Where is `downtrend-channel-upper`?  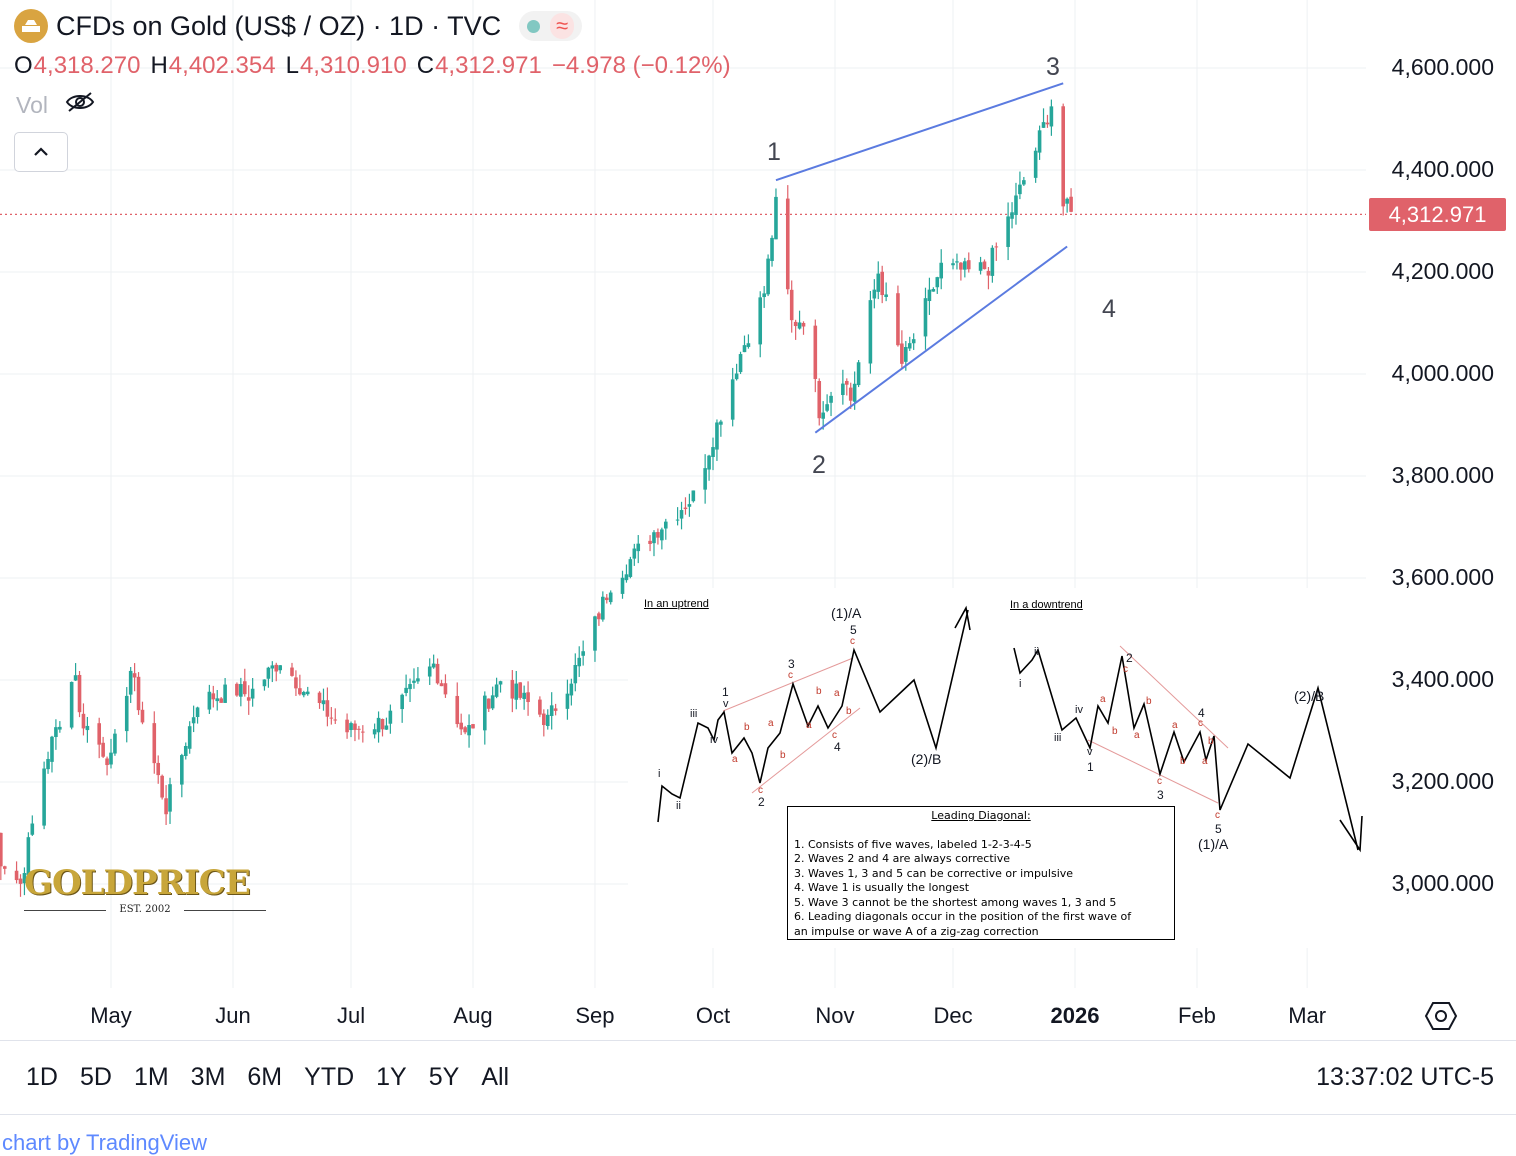
downtrend-channel-upper is located at coordinates (1174, 697).